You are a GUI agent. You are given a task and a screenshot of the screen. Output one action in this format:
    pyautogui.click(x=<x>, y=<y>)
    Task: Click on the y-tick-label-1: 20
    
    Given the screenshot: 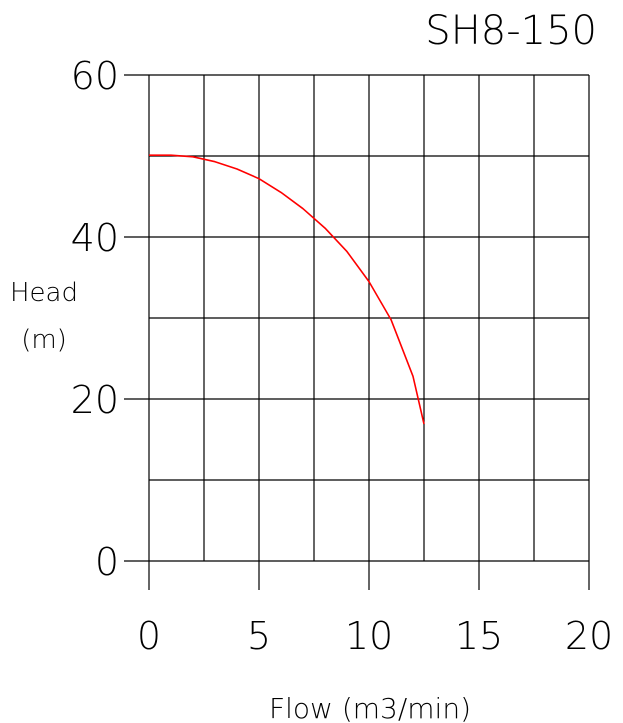 What is the action you would take?
    pyautogui.click(x=95, y=400)
    